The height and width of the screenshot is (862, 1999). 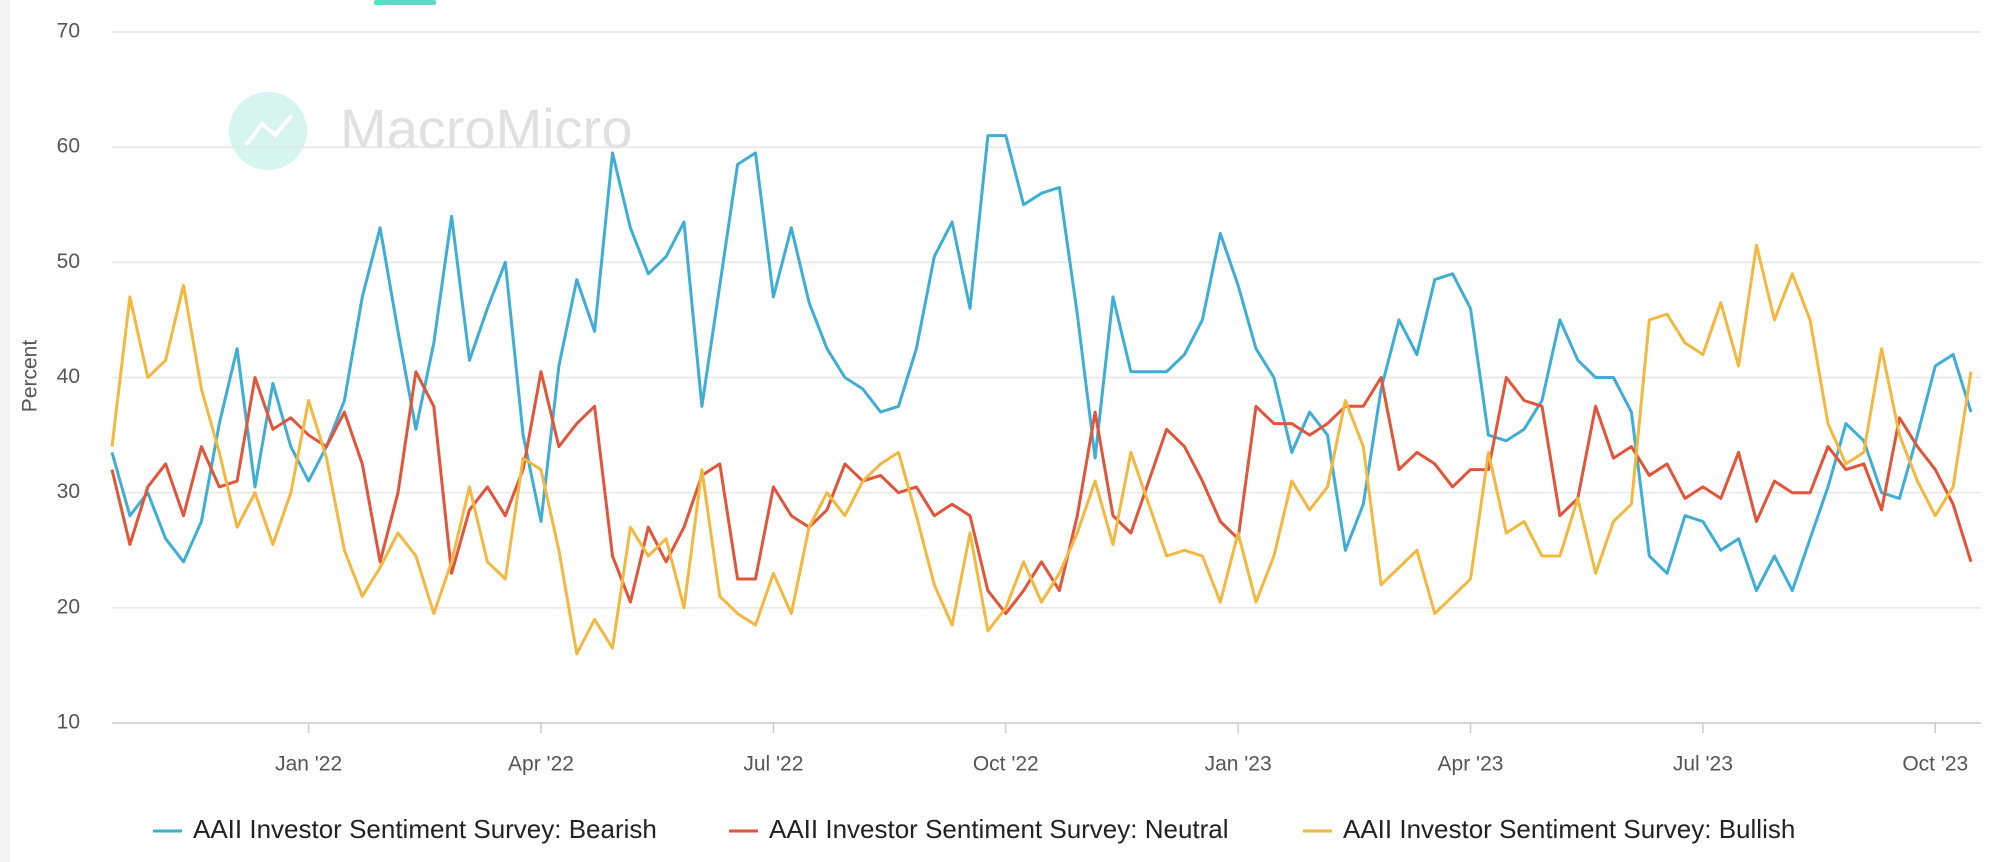 I want to click on watermark: MacroMicro, so click(x=486, y=128).